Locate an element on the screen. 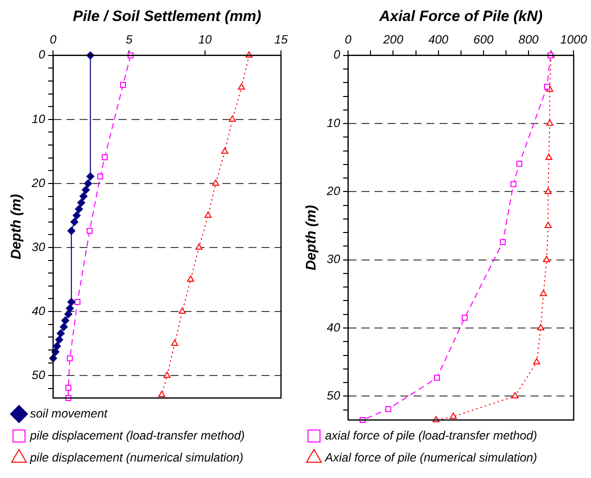 The width and height of the screenshot is (591, 478). legend-label: pile displacement (load-transfer method) is located at coordinates (137, 435).